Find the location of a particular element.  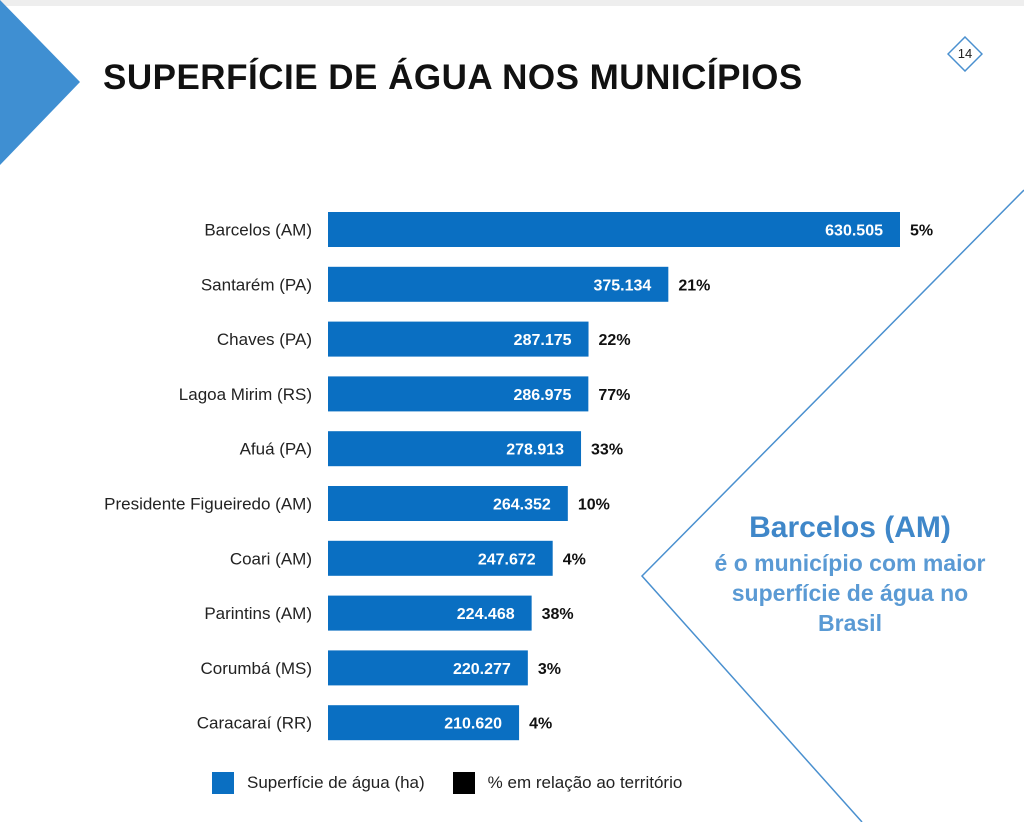

callout-highlight: Barcelos (AM) is located at coordinates (850, 527).